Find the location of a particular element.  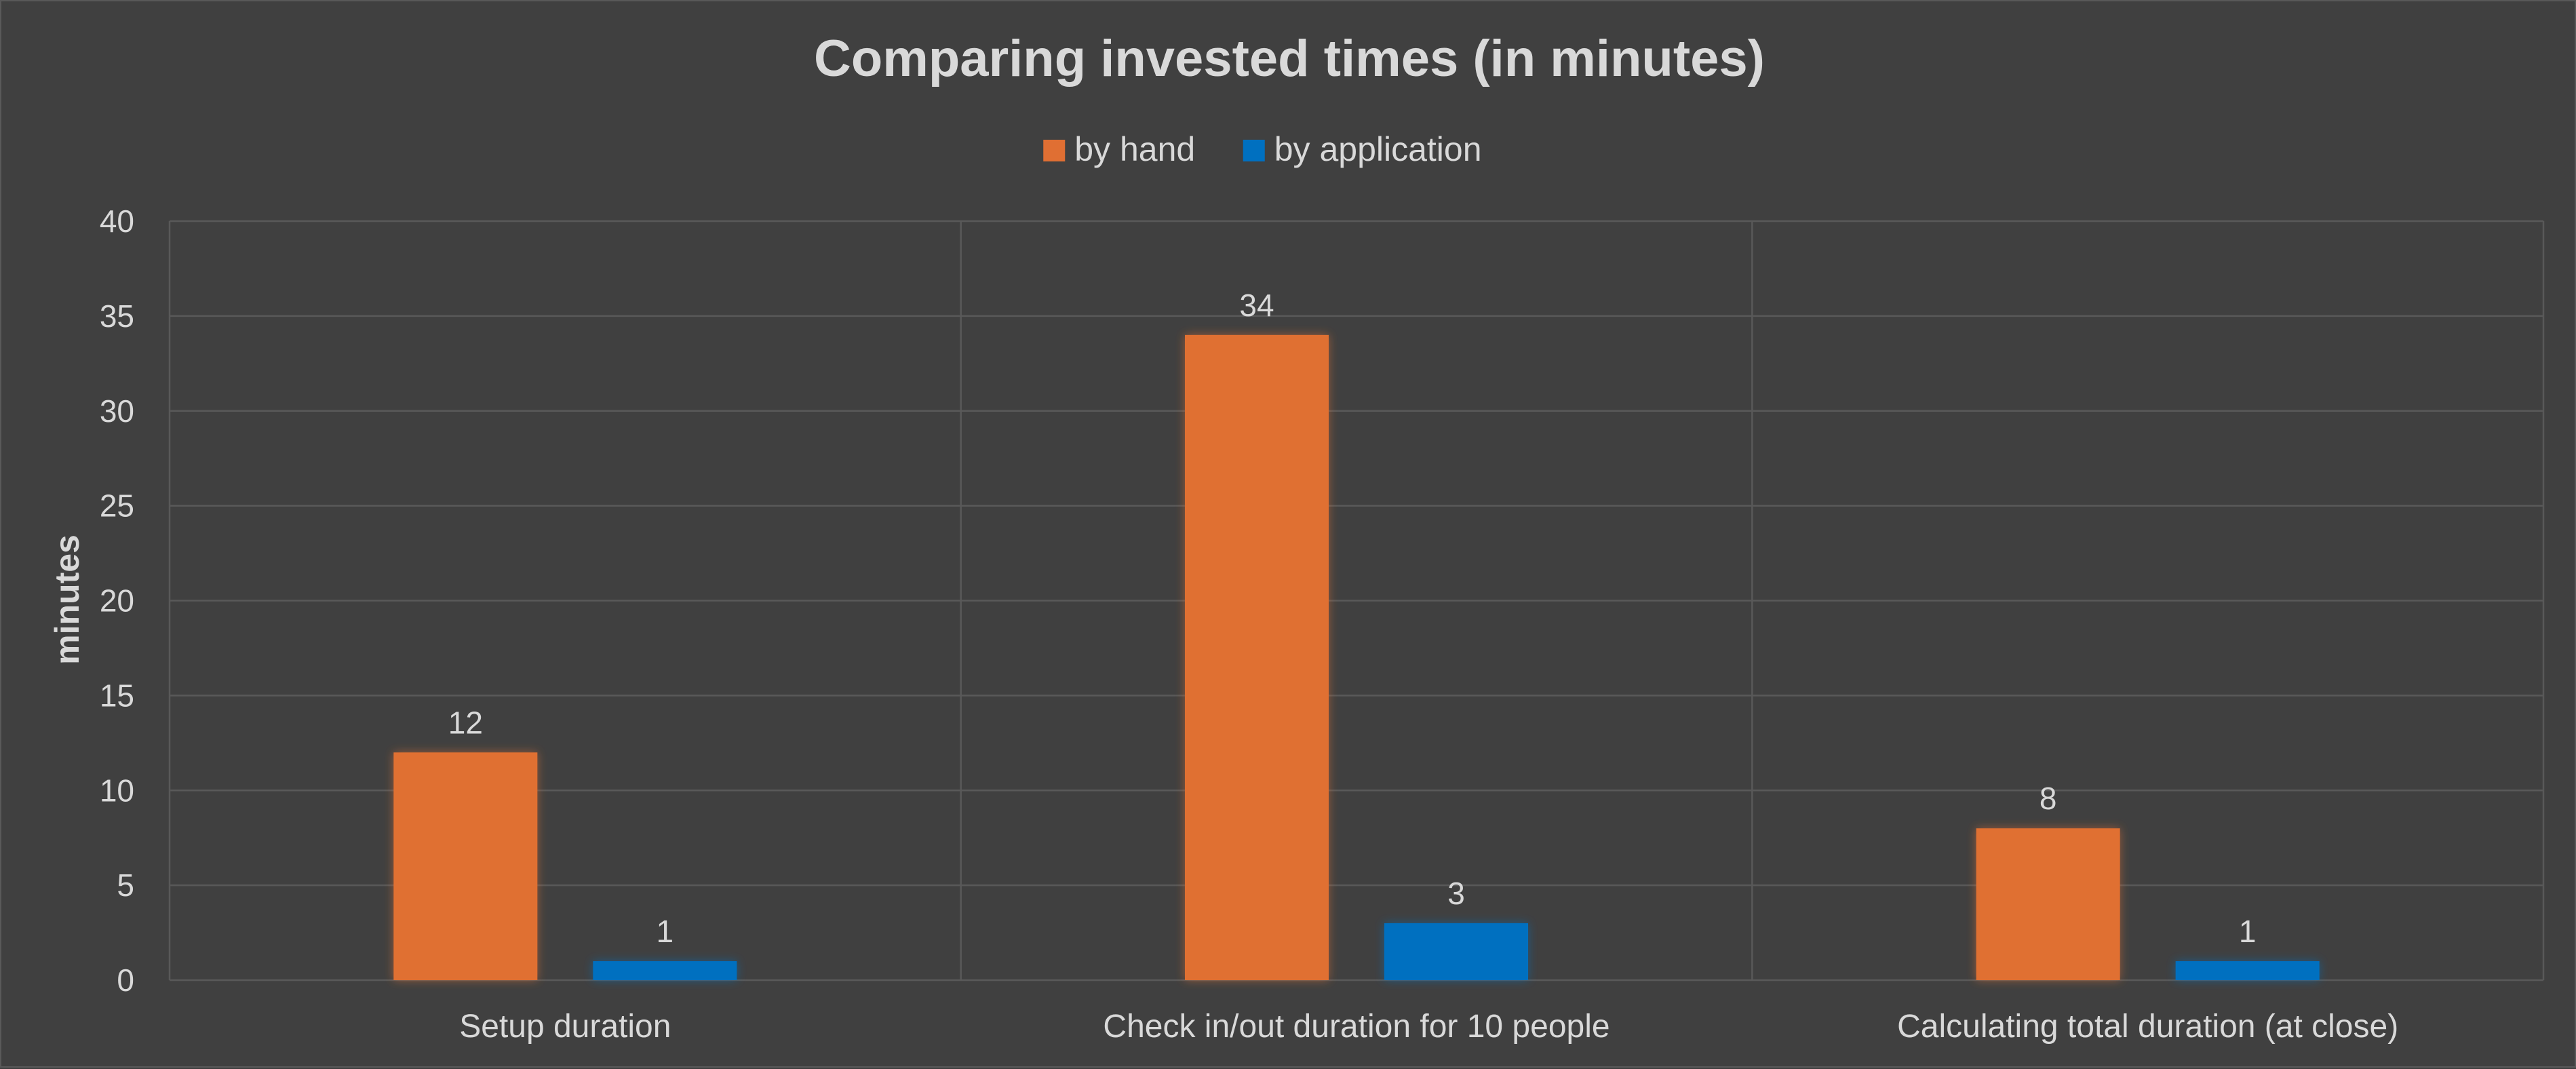

y-tick-label: 15 is located at coordinates (117, 696).